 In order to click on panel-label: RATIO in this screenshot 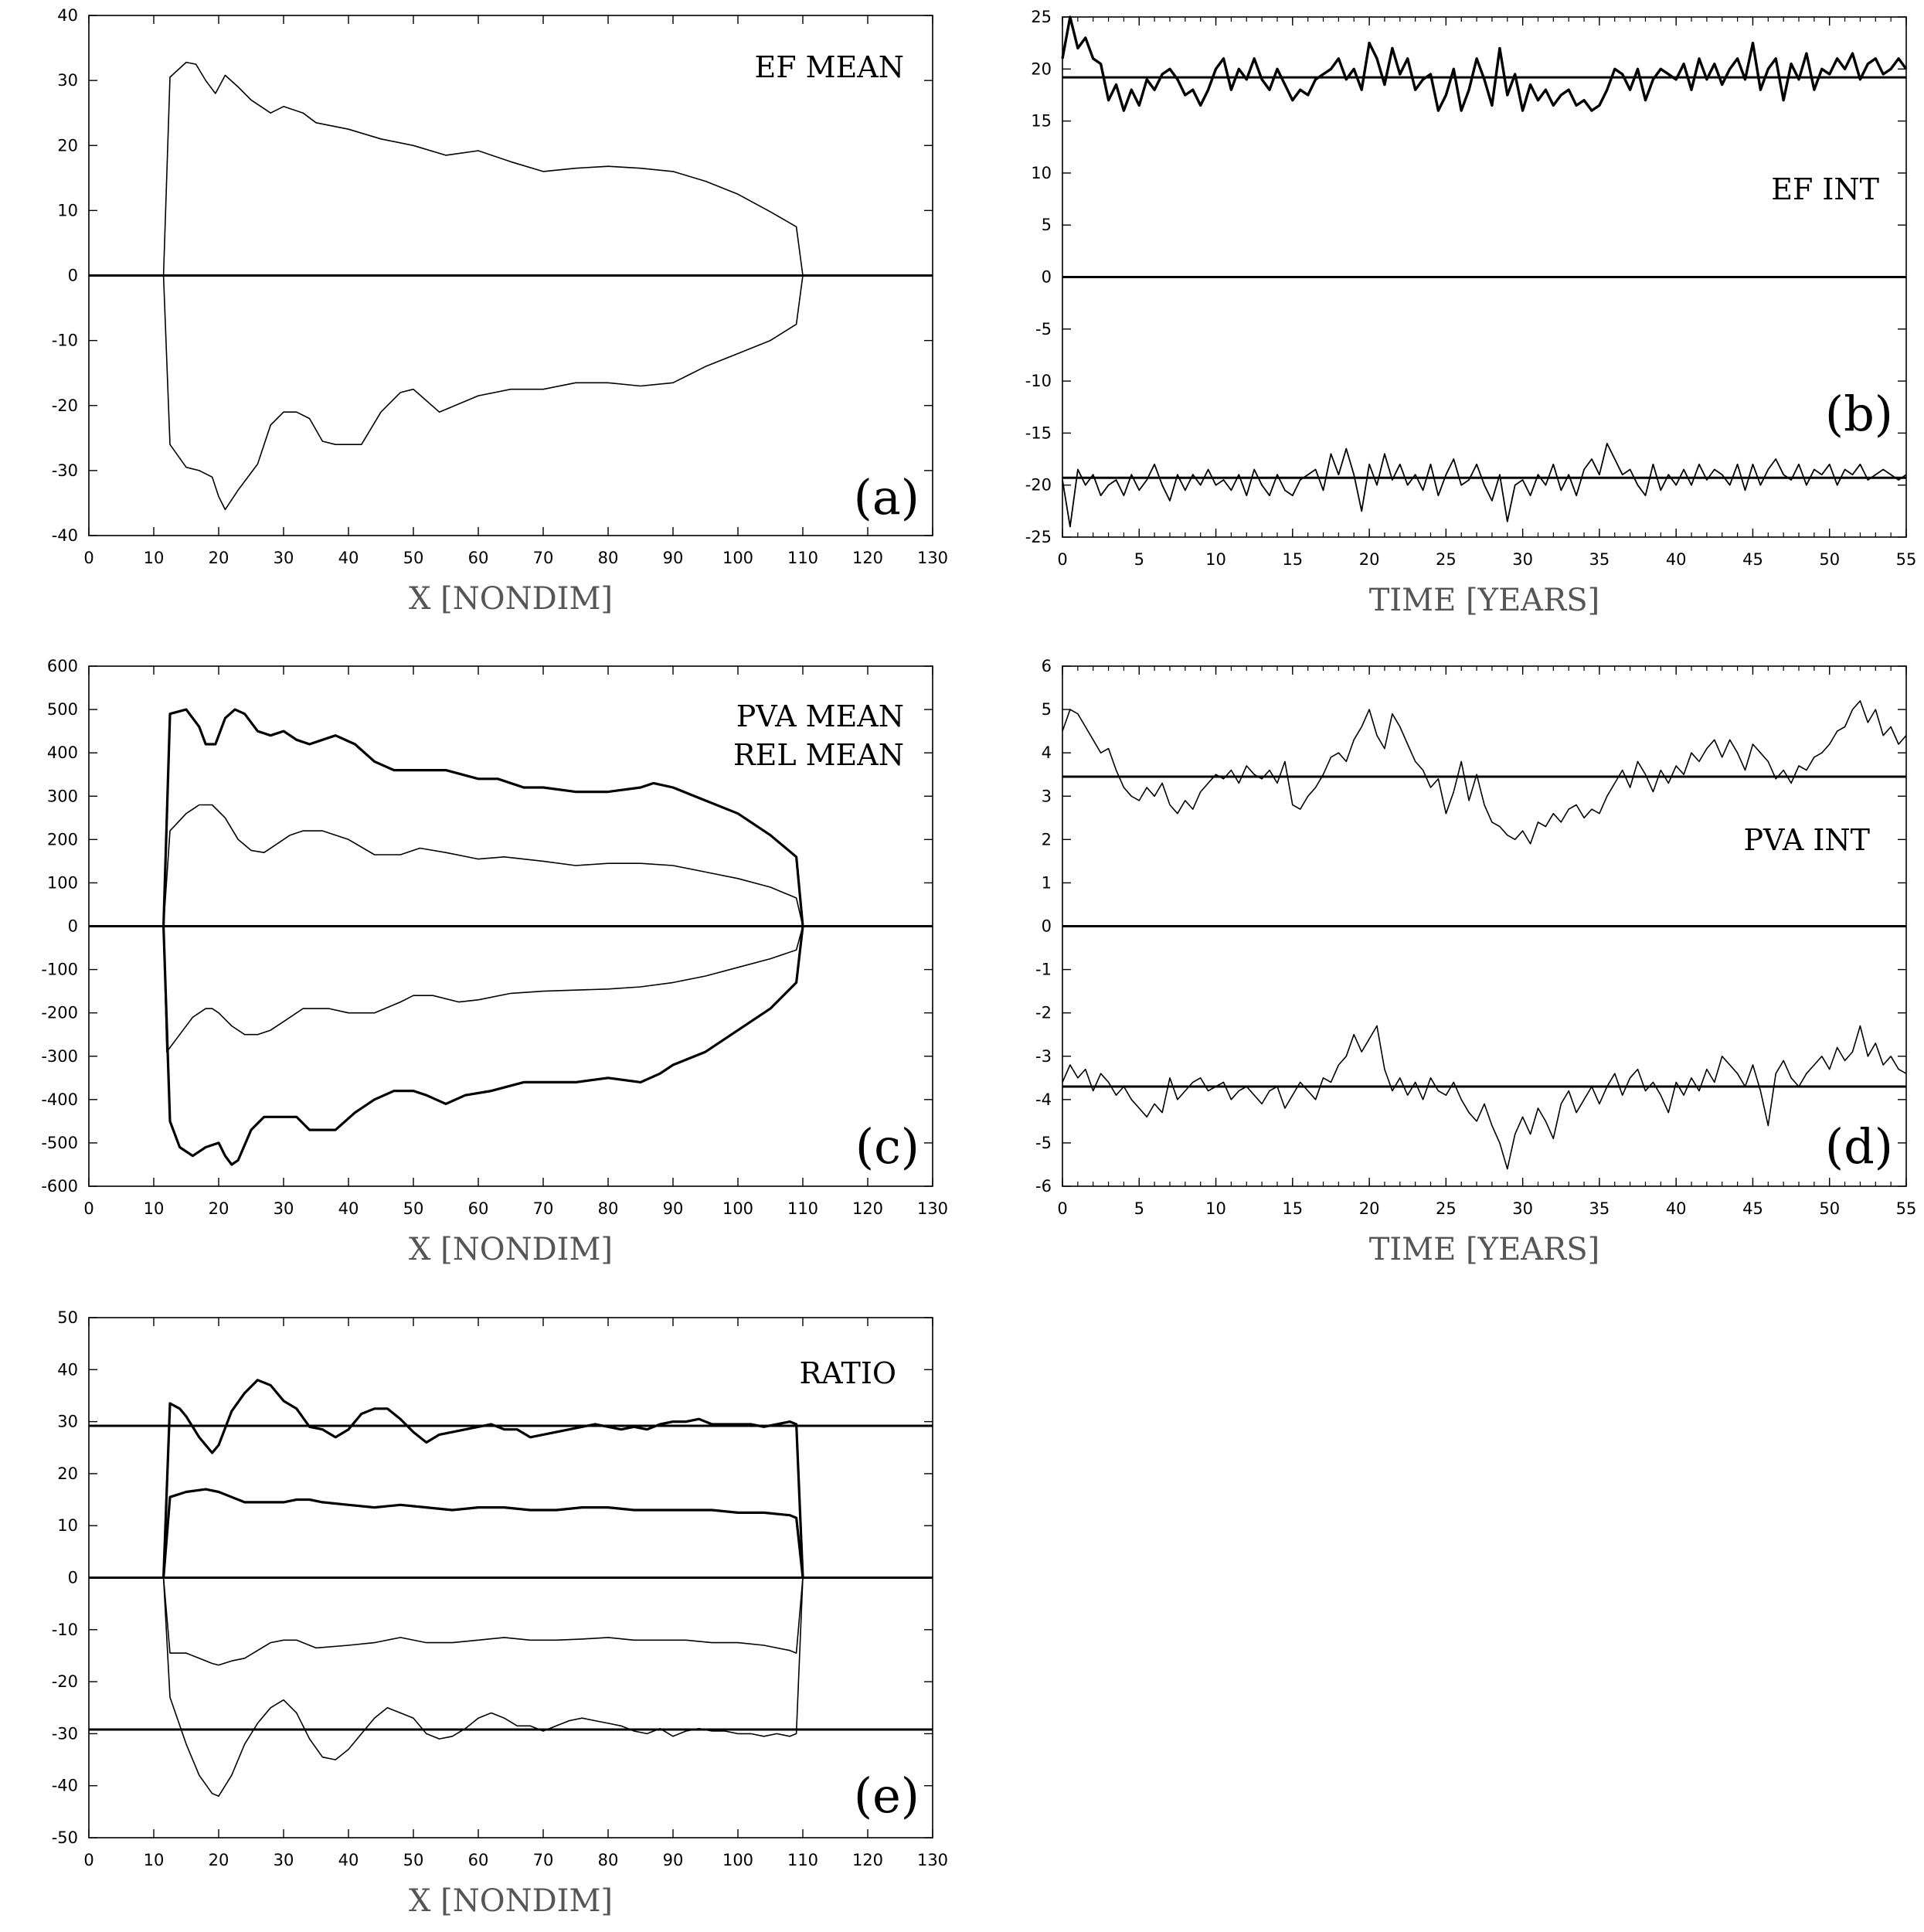, I will do `click(848, 1373)`.